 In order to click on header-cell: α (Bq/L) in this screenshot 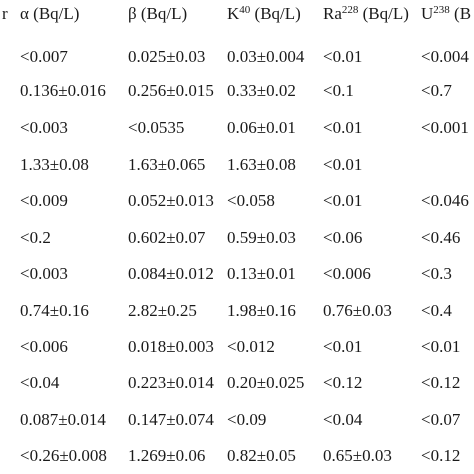, I will do `click(49, 14)`.